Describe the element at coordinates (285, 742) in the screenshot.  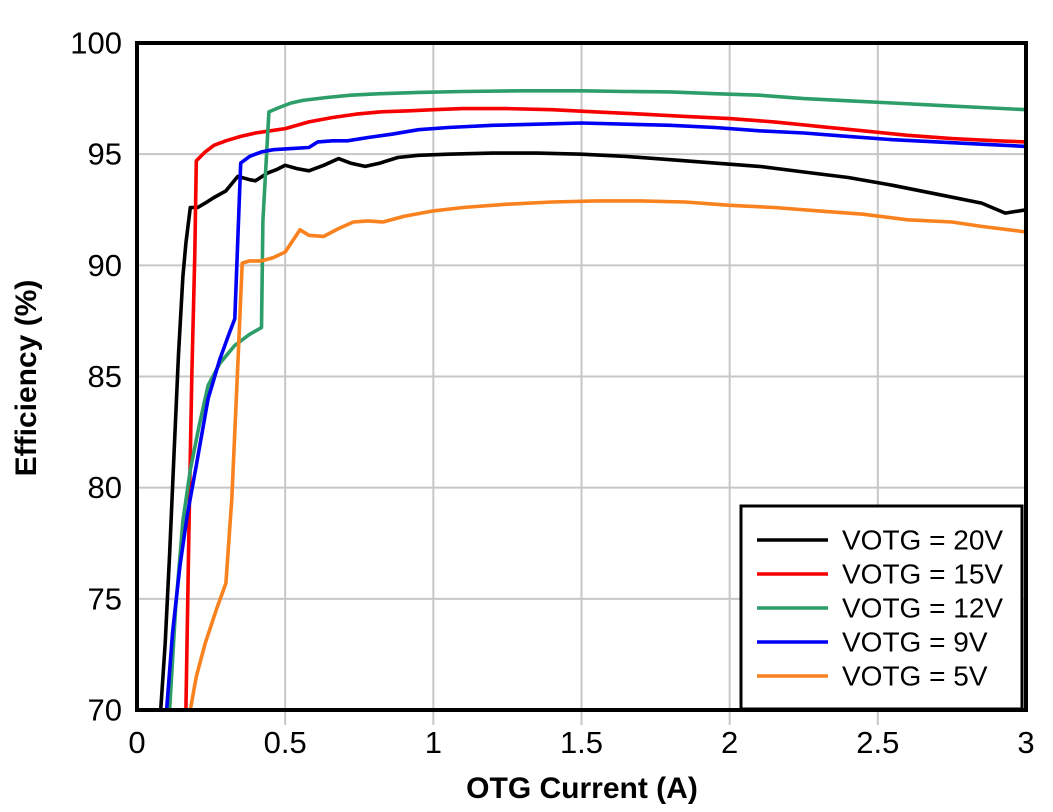
I see `x-tick-label: 0.5` at that location.